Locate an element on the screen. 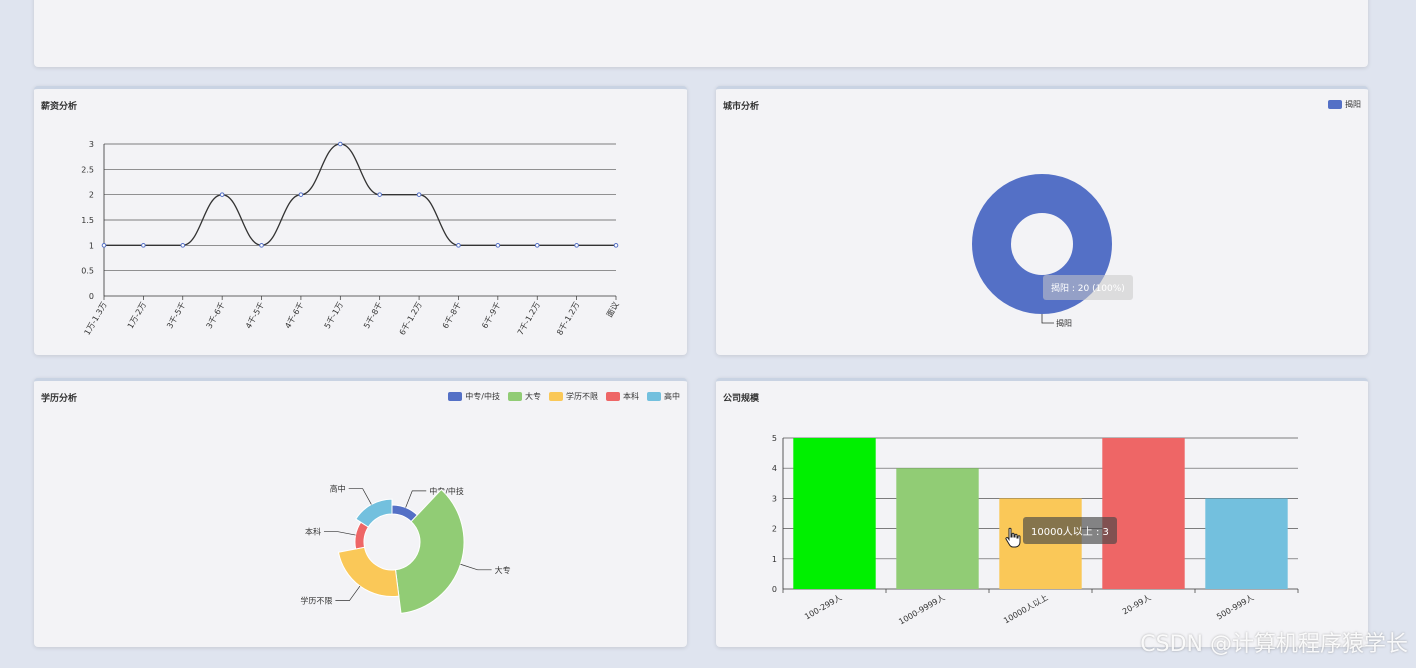 The height and width of the screenshot is (668, 1416). salary-x-tick: 1万-2万 is located at coordinates (137, 316).